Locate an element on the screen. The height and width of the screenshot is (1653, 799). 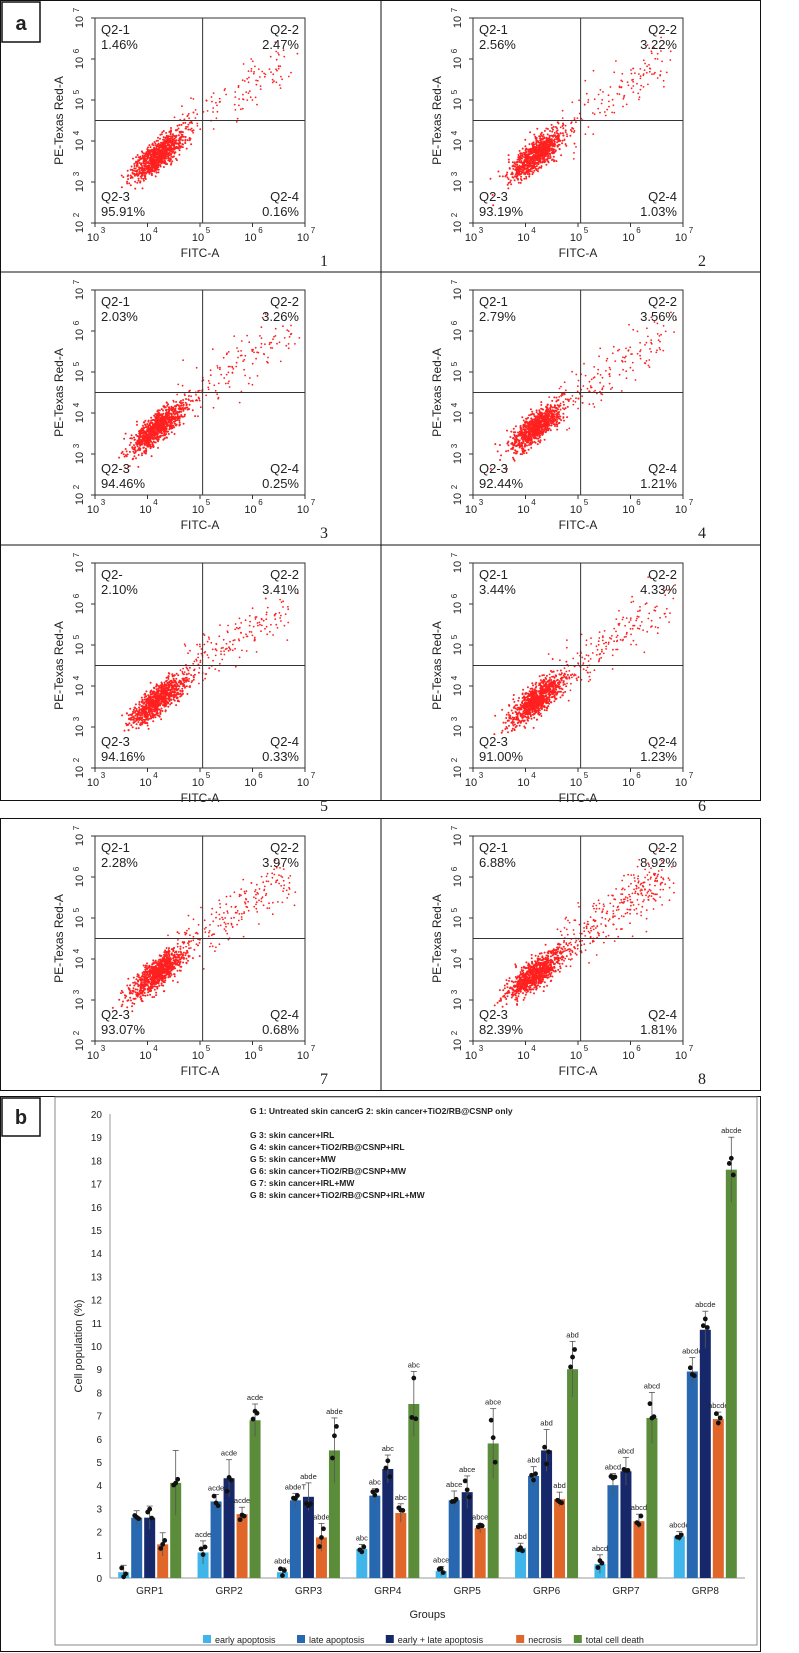
y-tick-exp: 5 is located at coordinates (454, 91).